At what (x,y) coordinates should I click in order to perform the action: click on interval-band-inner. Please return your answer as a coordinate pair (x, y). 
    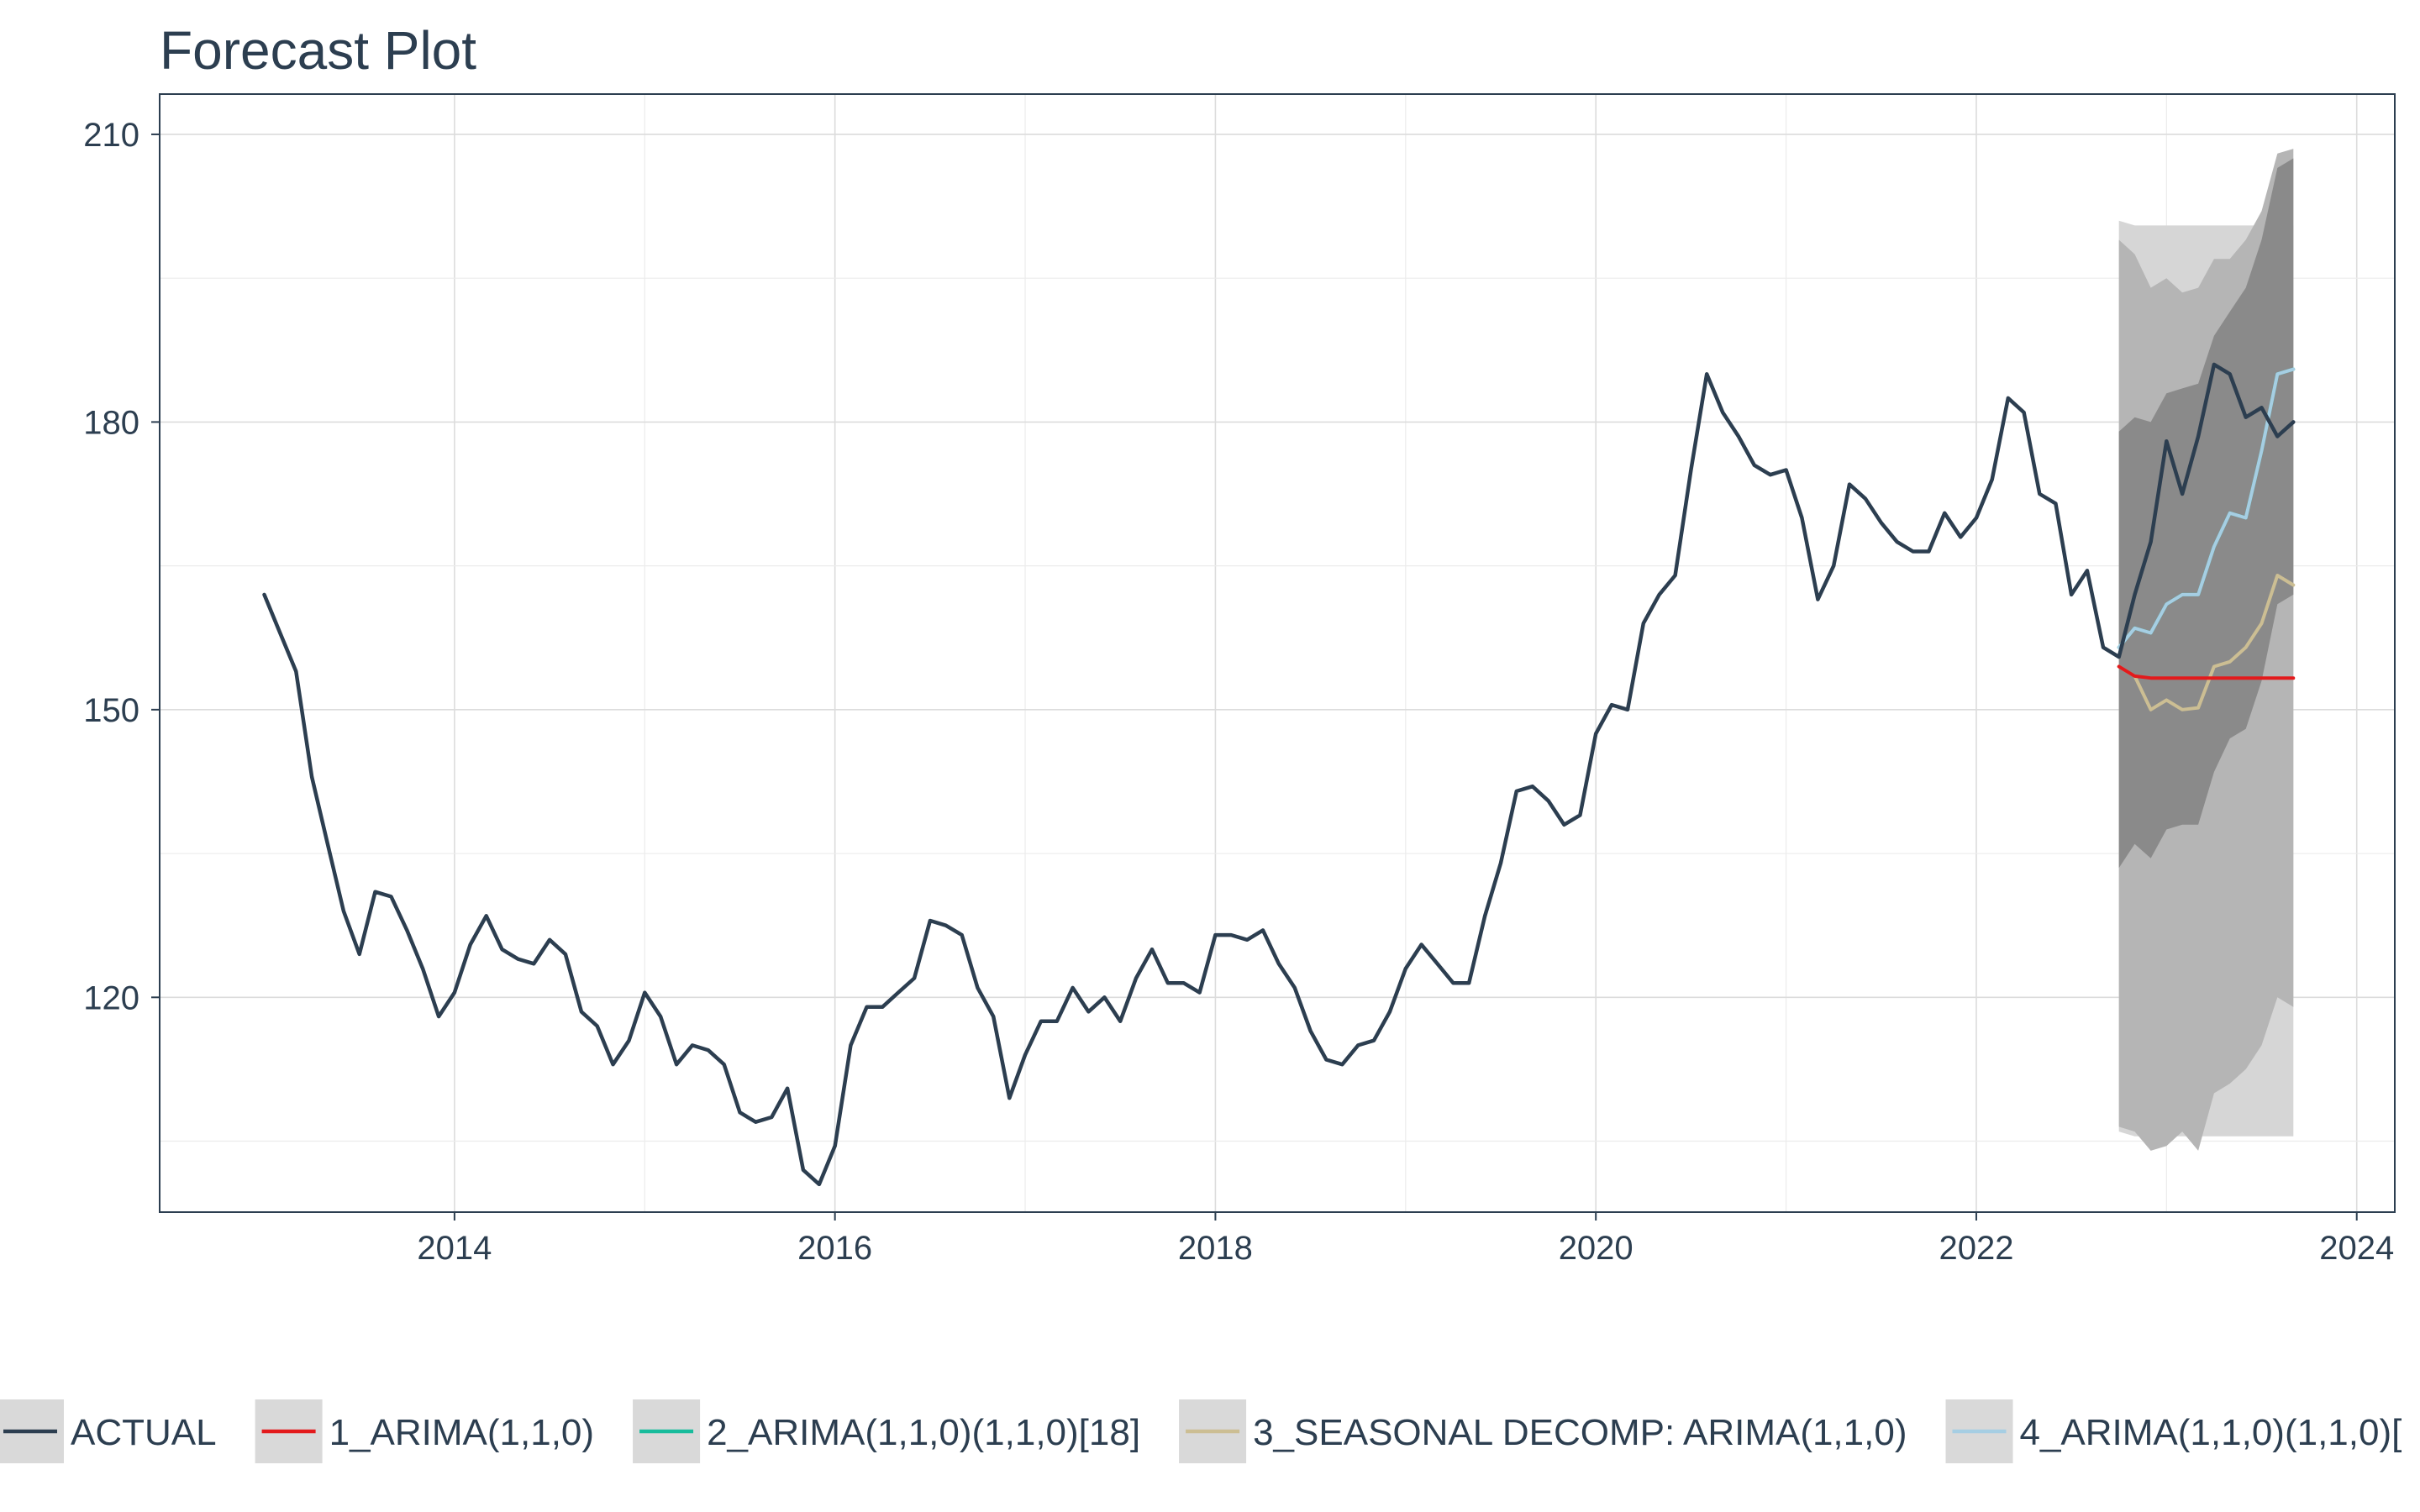
    Looking at the image, I should click on (2206, 513).